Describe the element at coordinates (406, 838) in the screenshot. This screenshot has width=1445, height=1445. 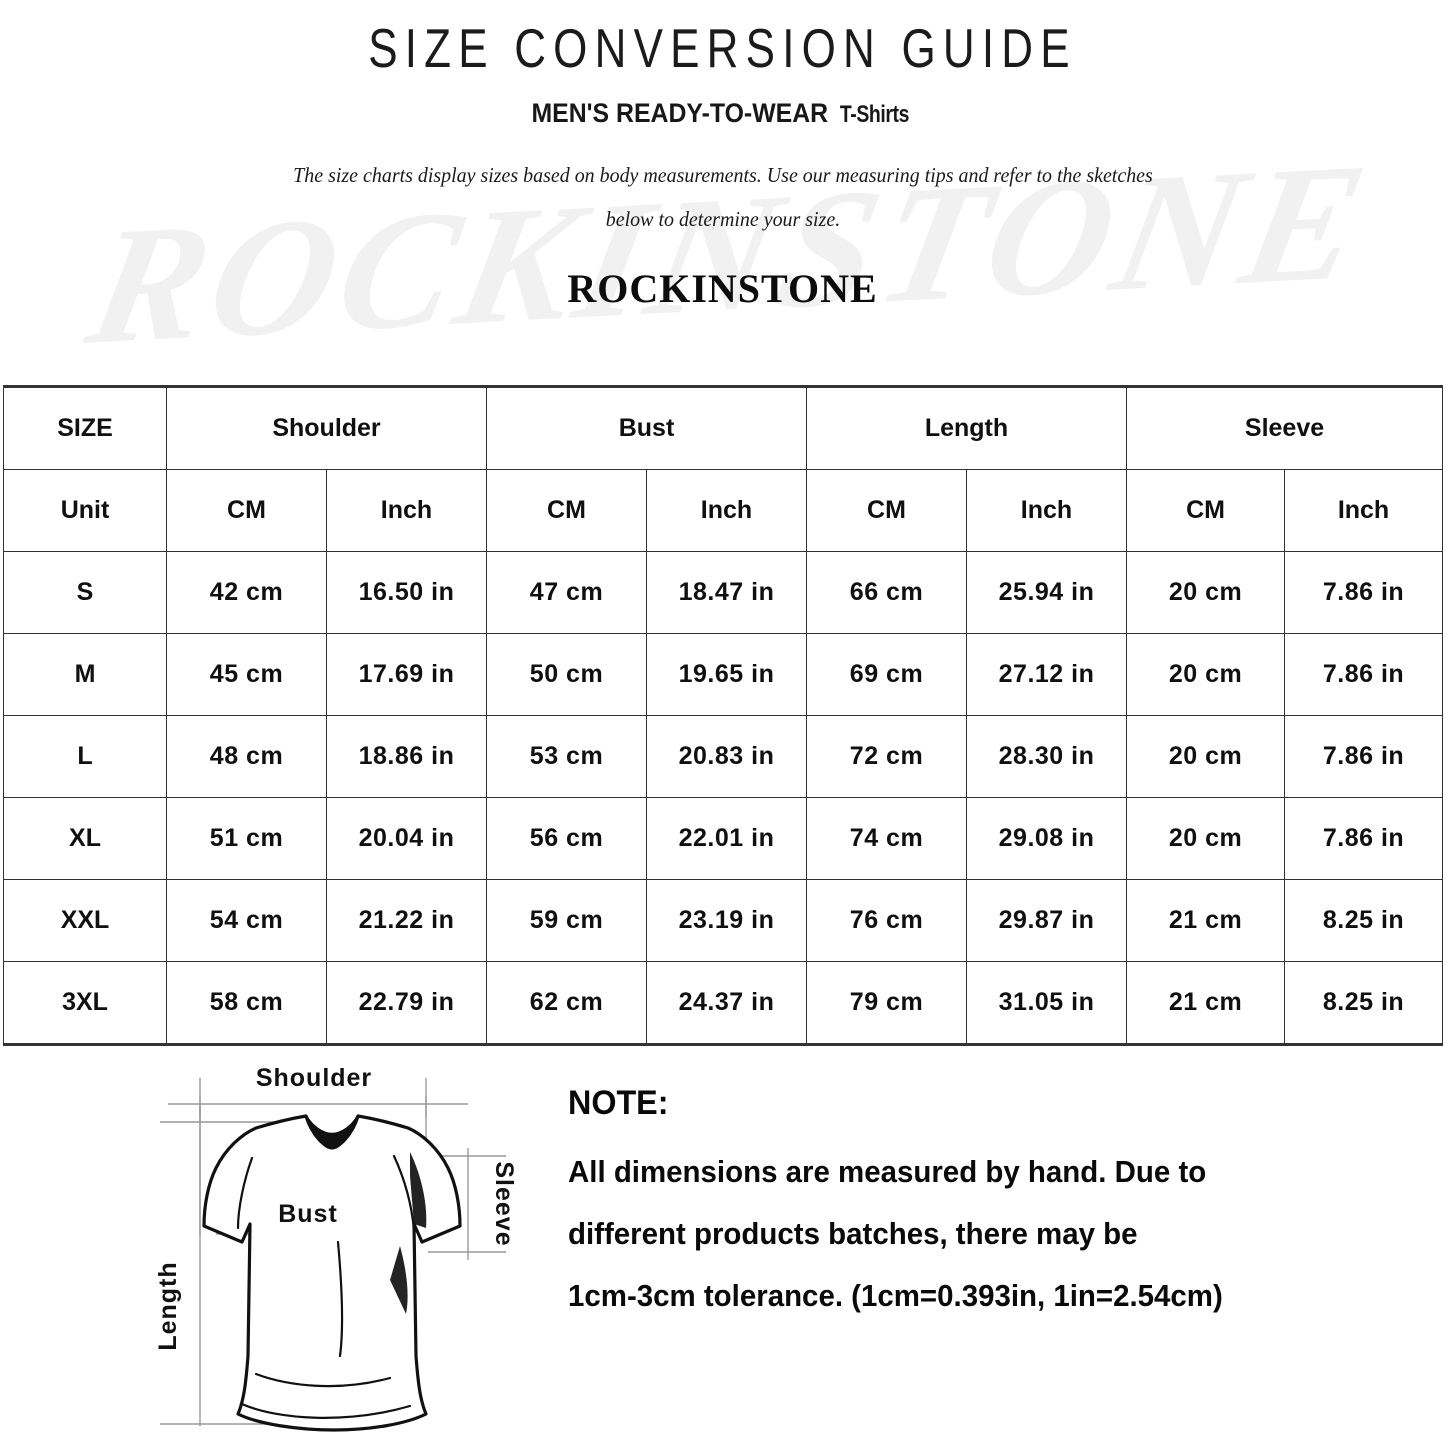
I see `cell-shoulder-inch: 20.04 in` at that location.